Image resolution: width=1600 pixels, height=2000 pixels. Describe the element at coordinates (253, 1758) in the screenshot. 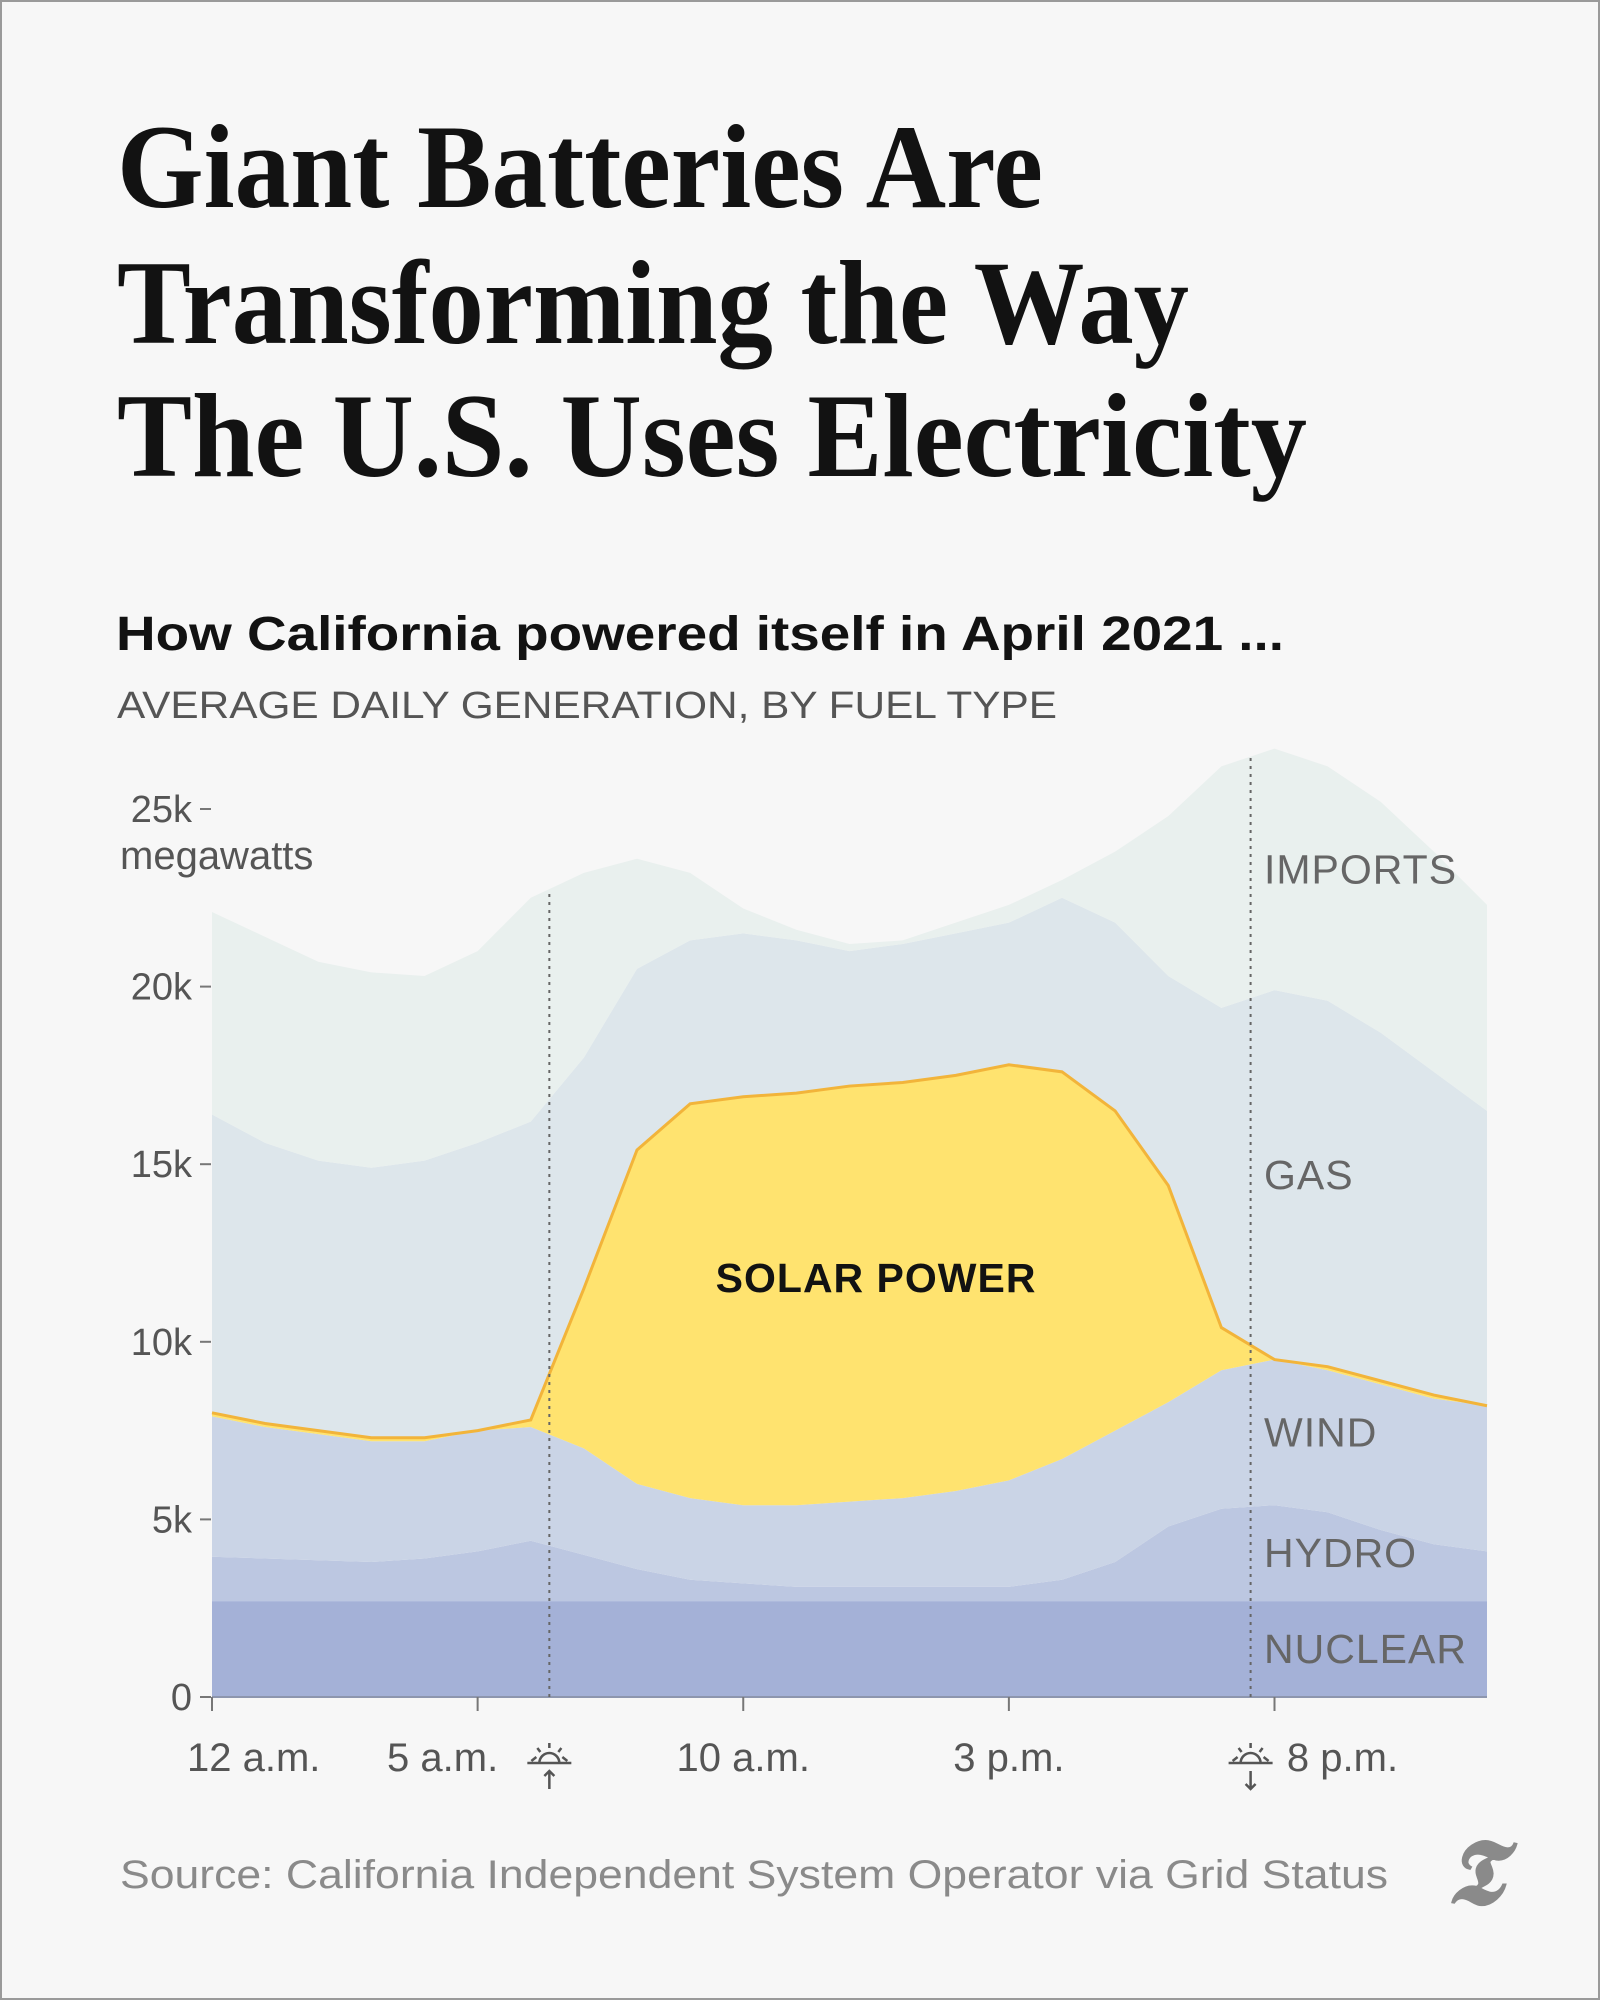

I see `x-tick-label: 12 a.m.` at that location.